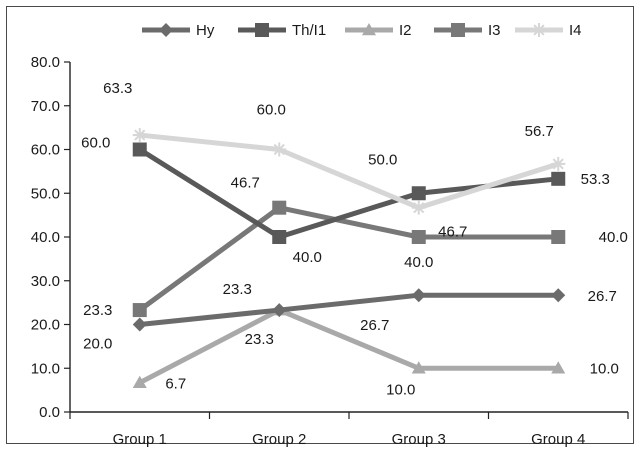 The width and height of the screenshot is (642, 451). Describe the element at coordinates (279, 439) in the screenshot. I see `x-tick-label: Group 2` at that location.